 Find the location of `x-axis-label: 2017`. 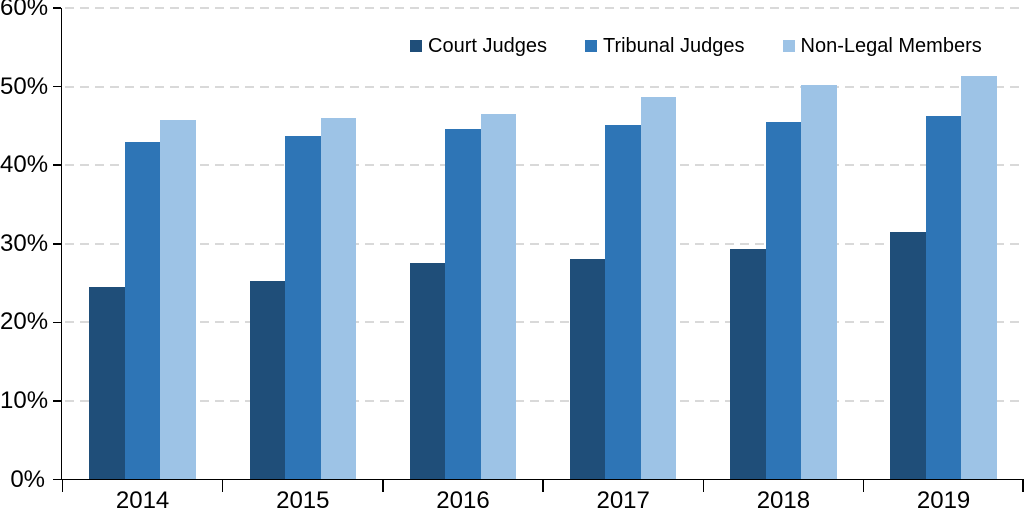

x-axis-label: 2017 is located at coordinates (623, 500).